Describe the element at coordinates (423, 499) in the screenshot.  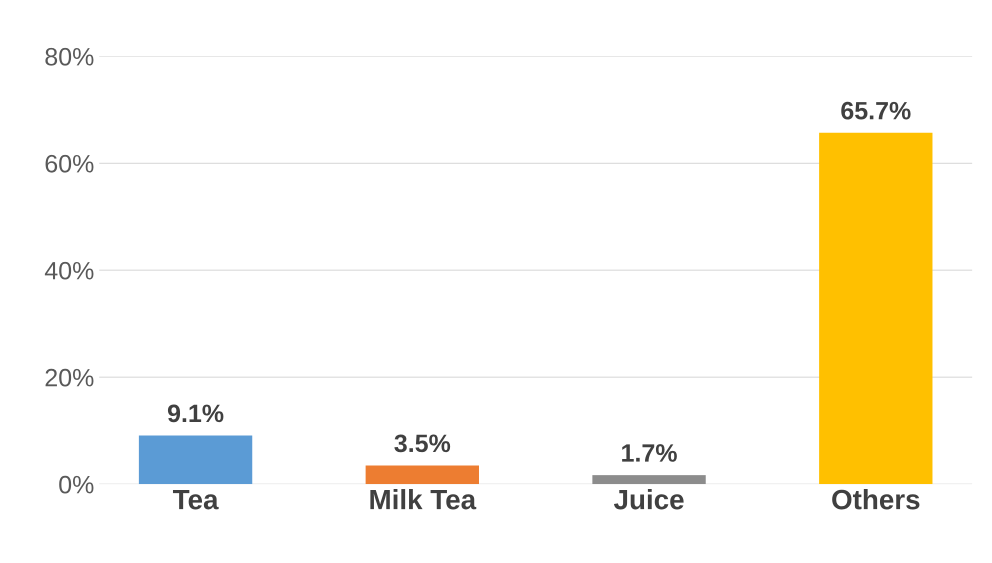
I see `x-tick-label: Milk Tea` at that location.